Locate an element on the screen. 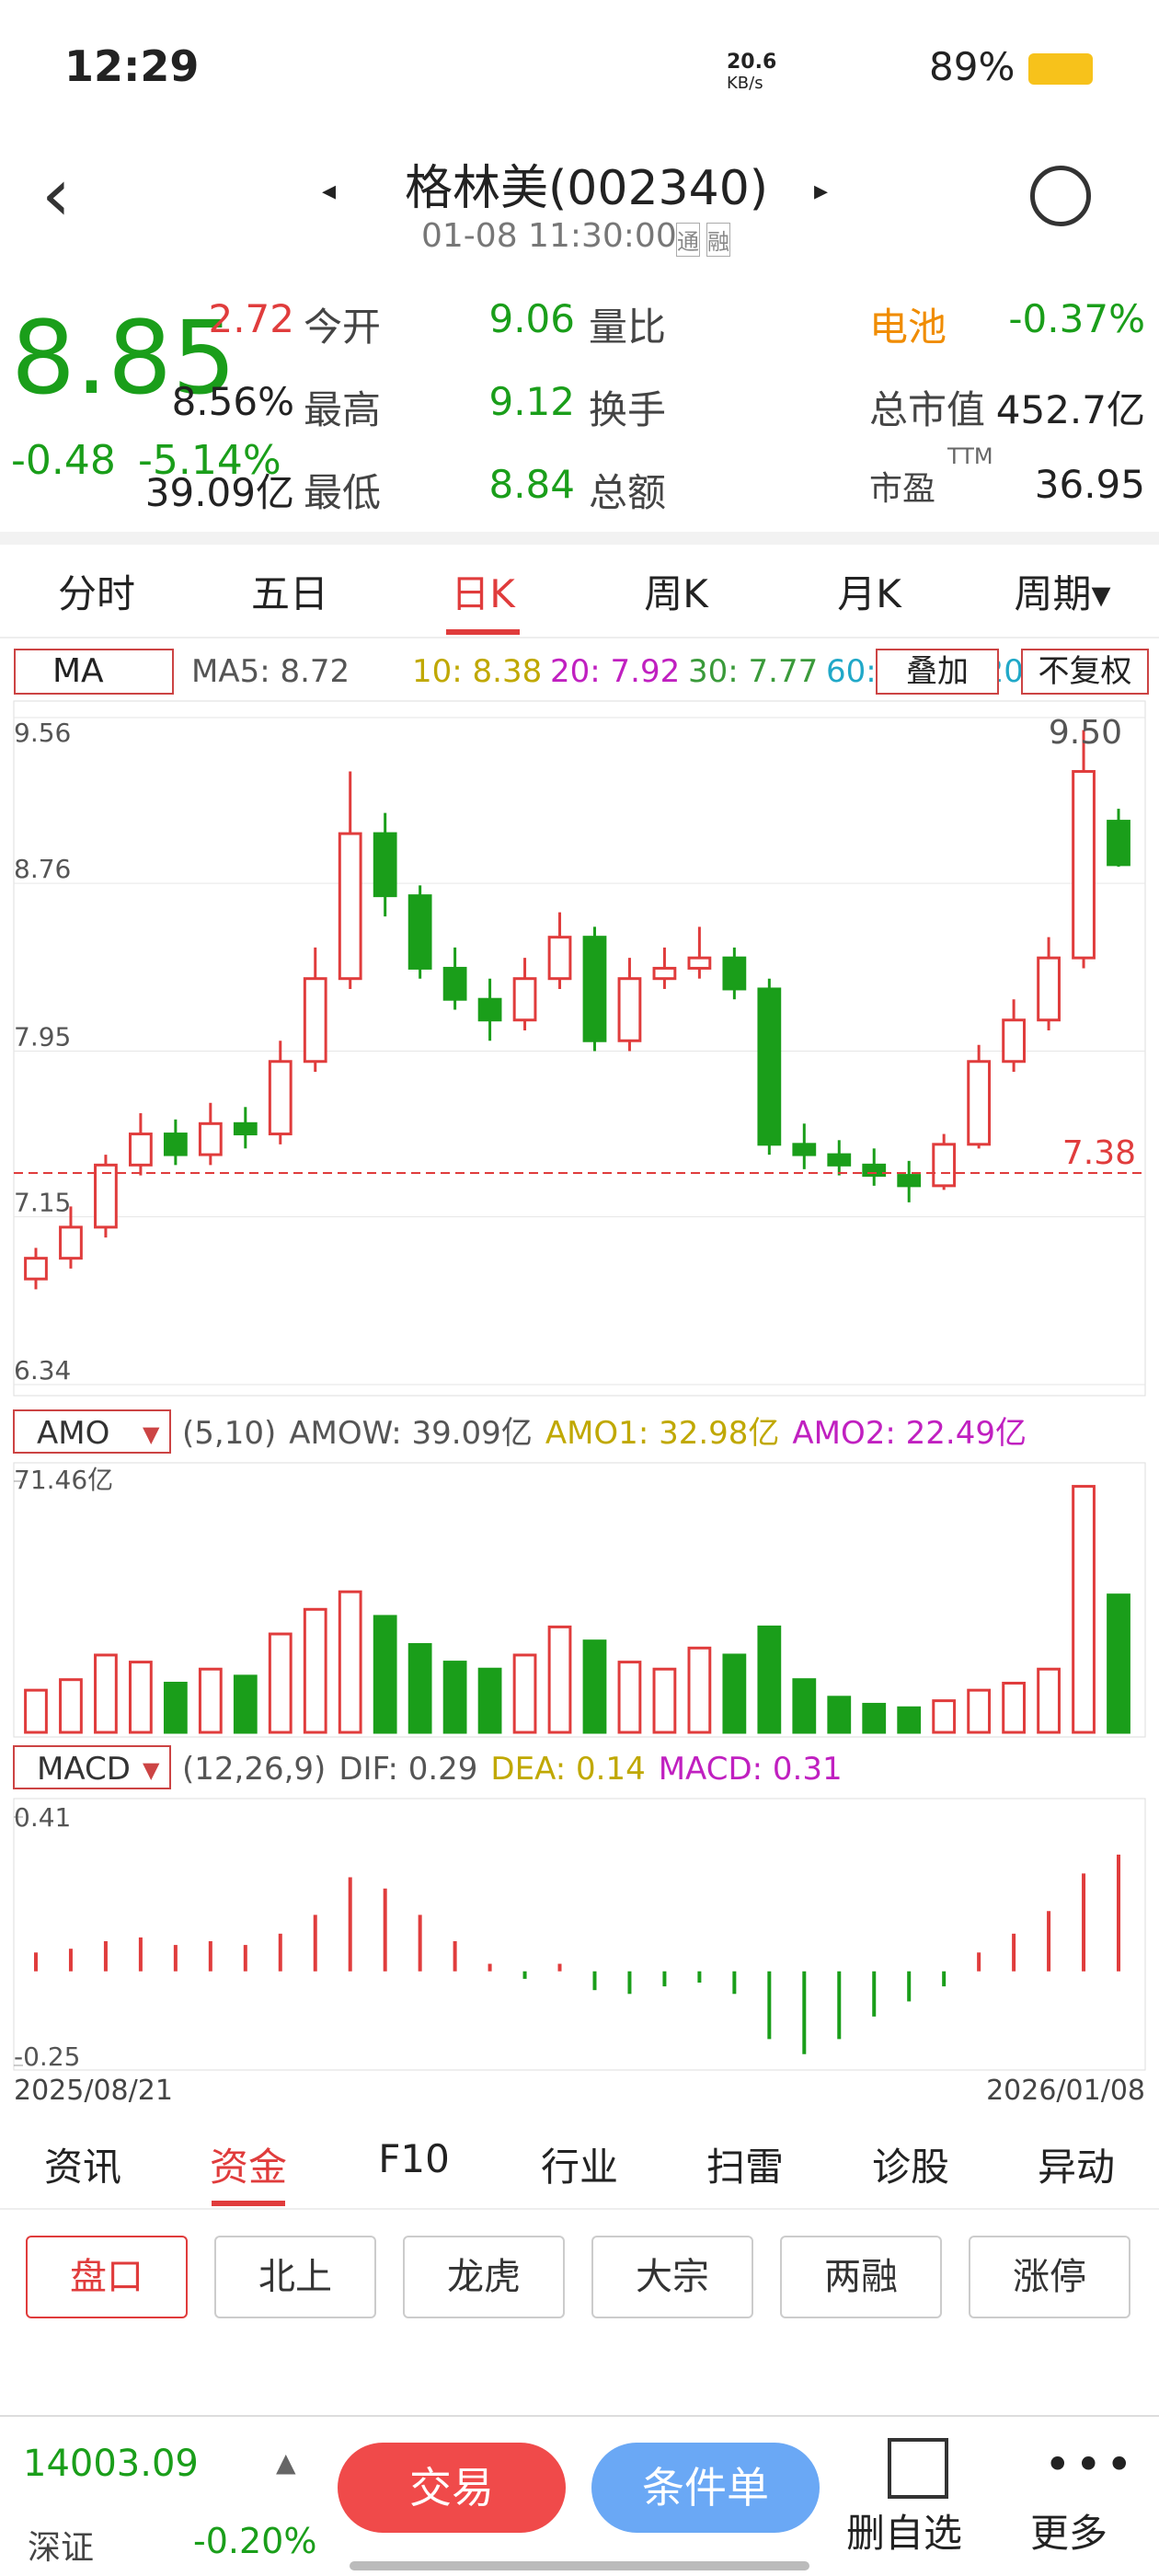 The width and height of the screenshot is (1159, 2576). field-label: 电池 is located at coordinates (908, 327).